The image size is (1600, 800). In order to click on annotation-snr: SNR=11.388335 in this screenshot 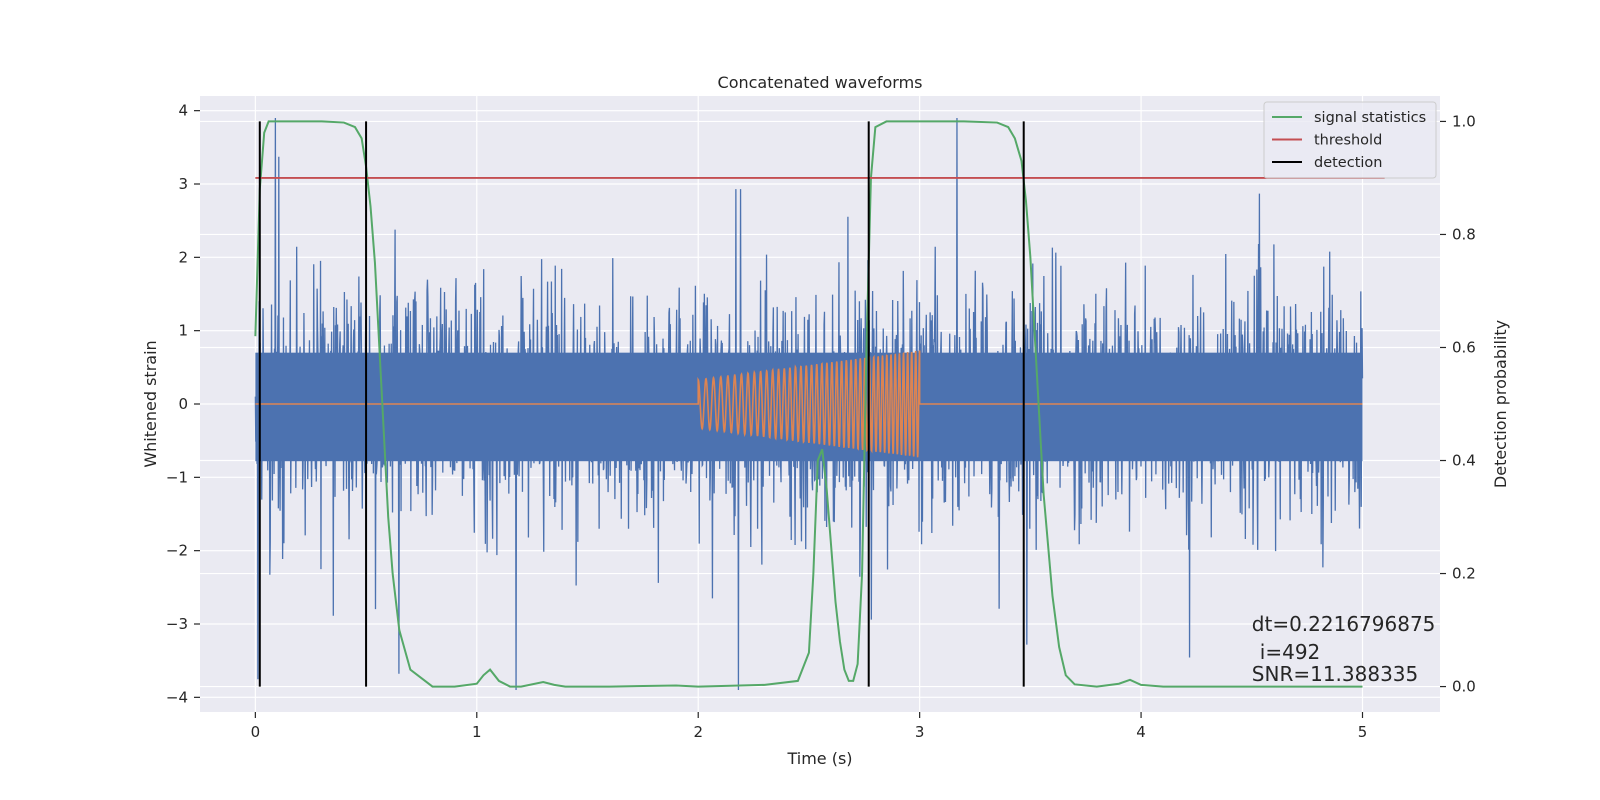, I will do `click(1335, 674)`.